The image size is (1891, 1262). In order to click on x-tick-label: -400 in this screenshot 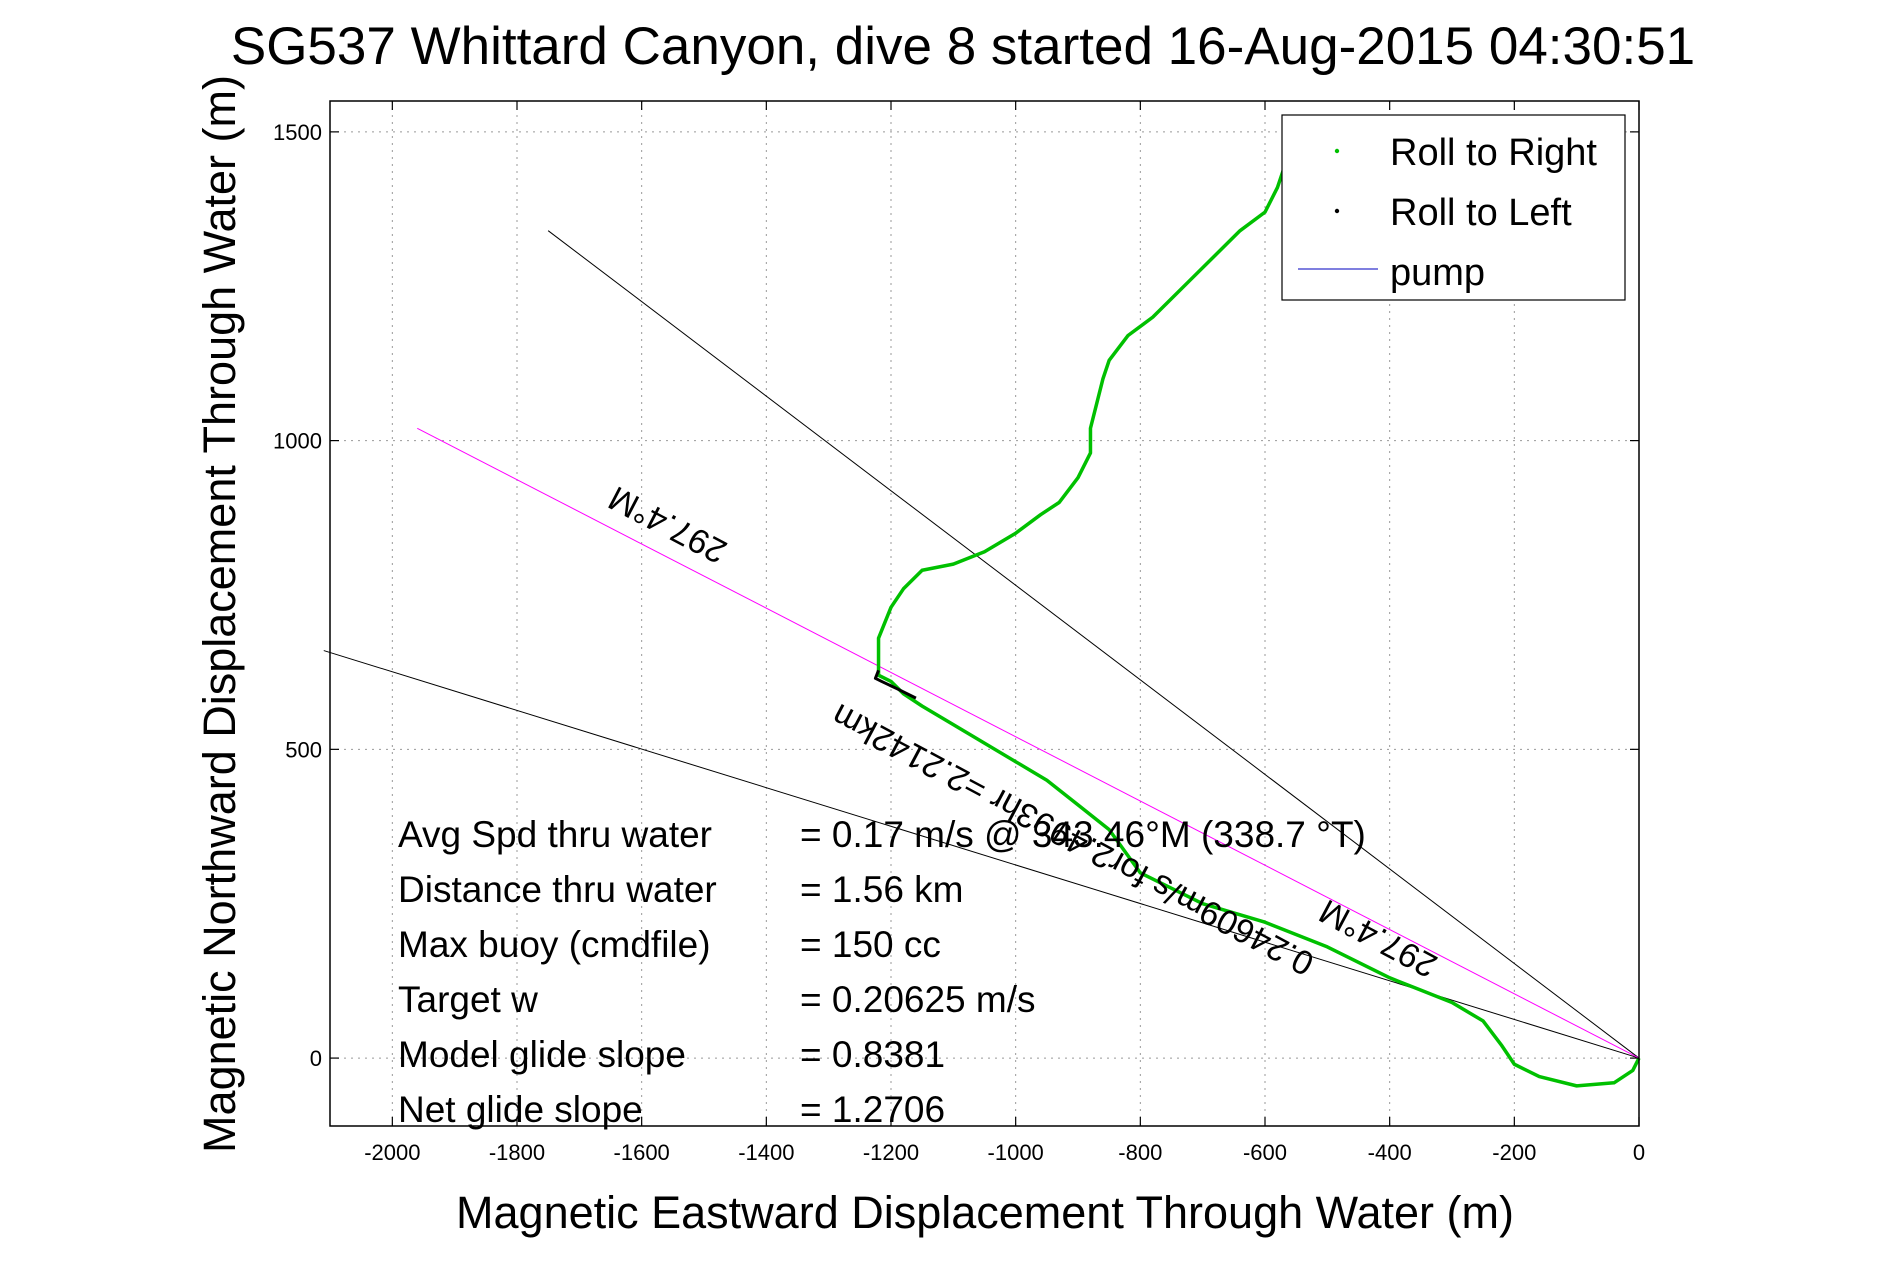, I will do `click(1390, 1152)`.